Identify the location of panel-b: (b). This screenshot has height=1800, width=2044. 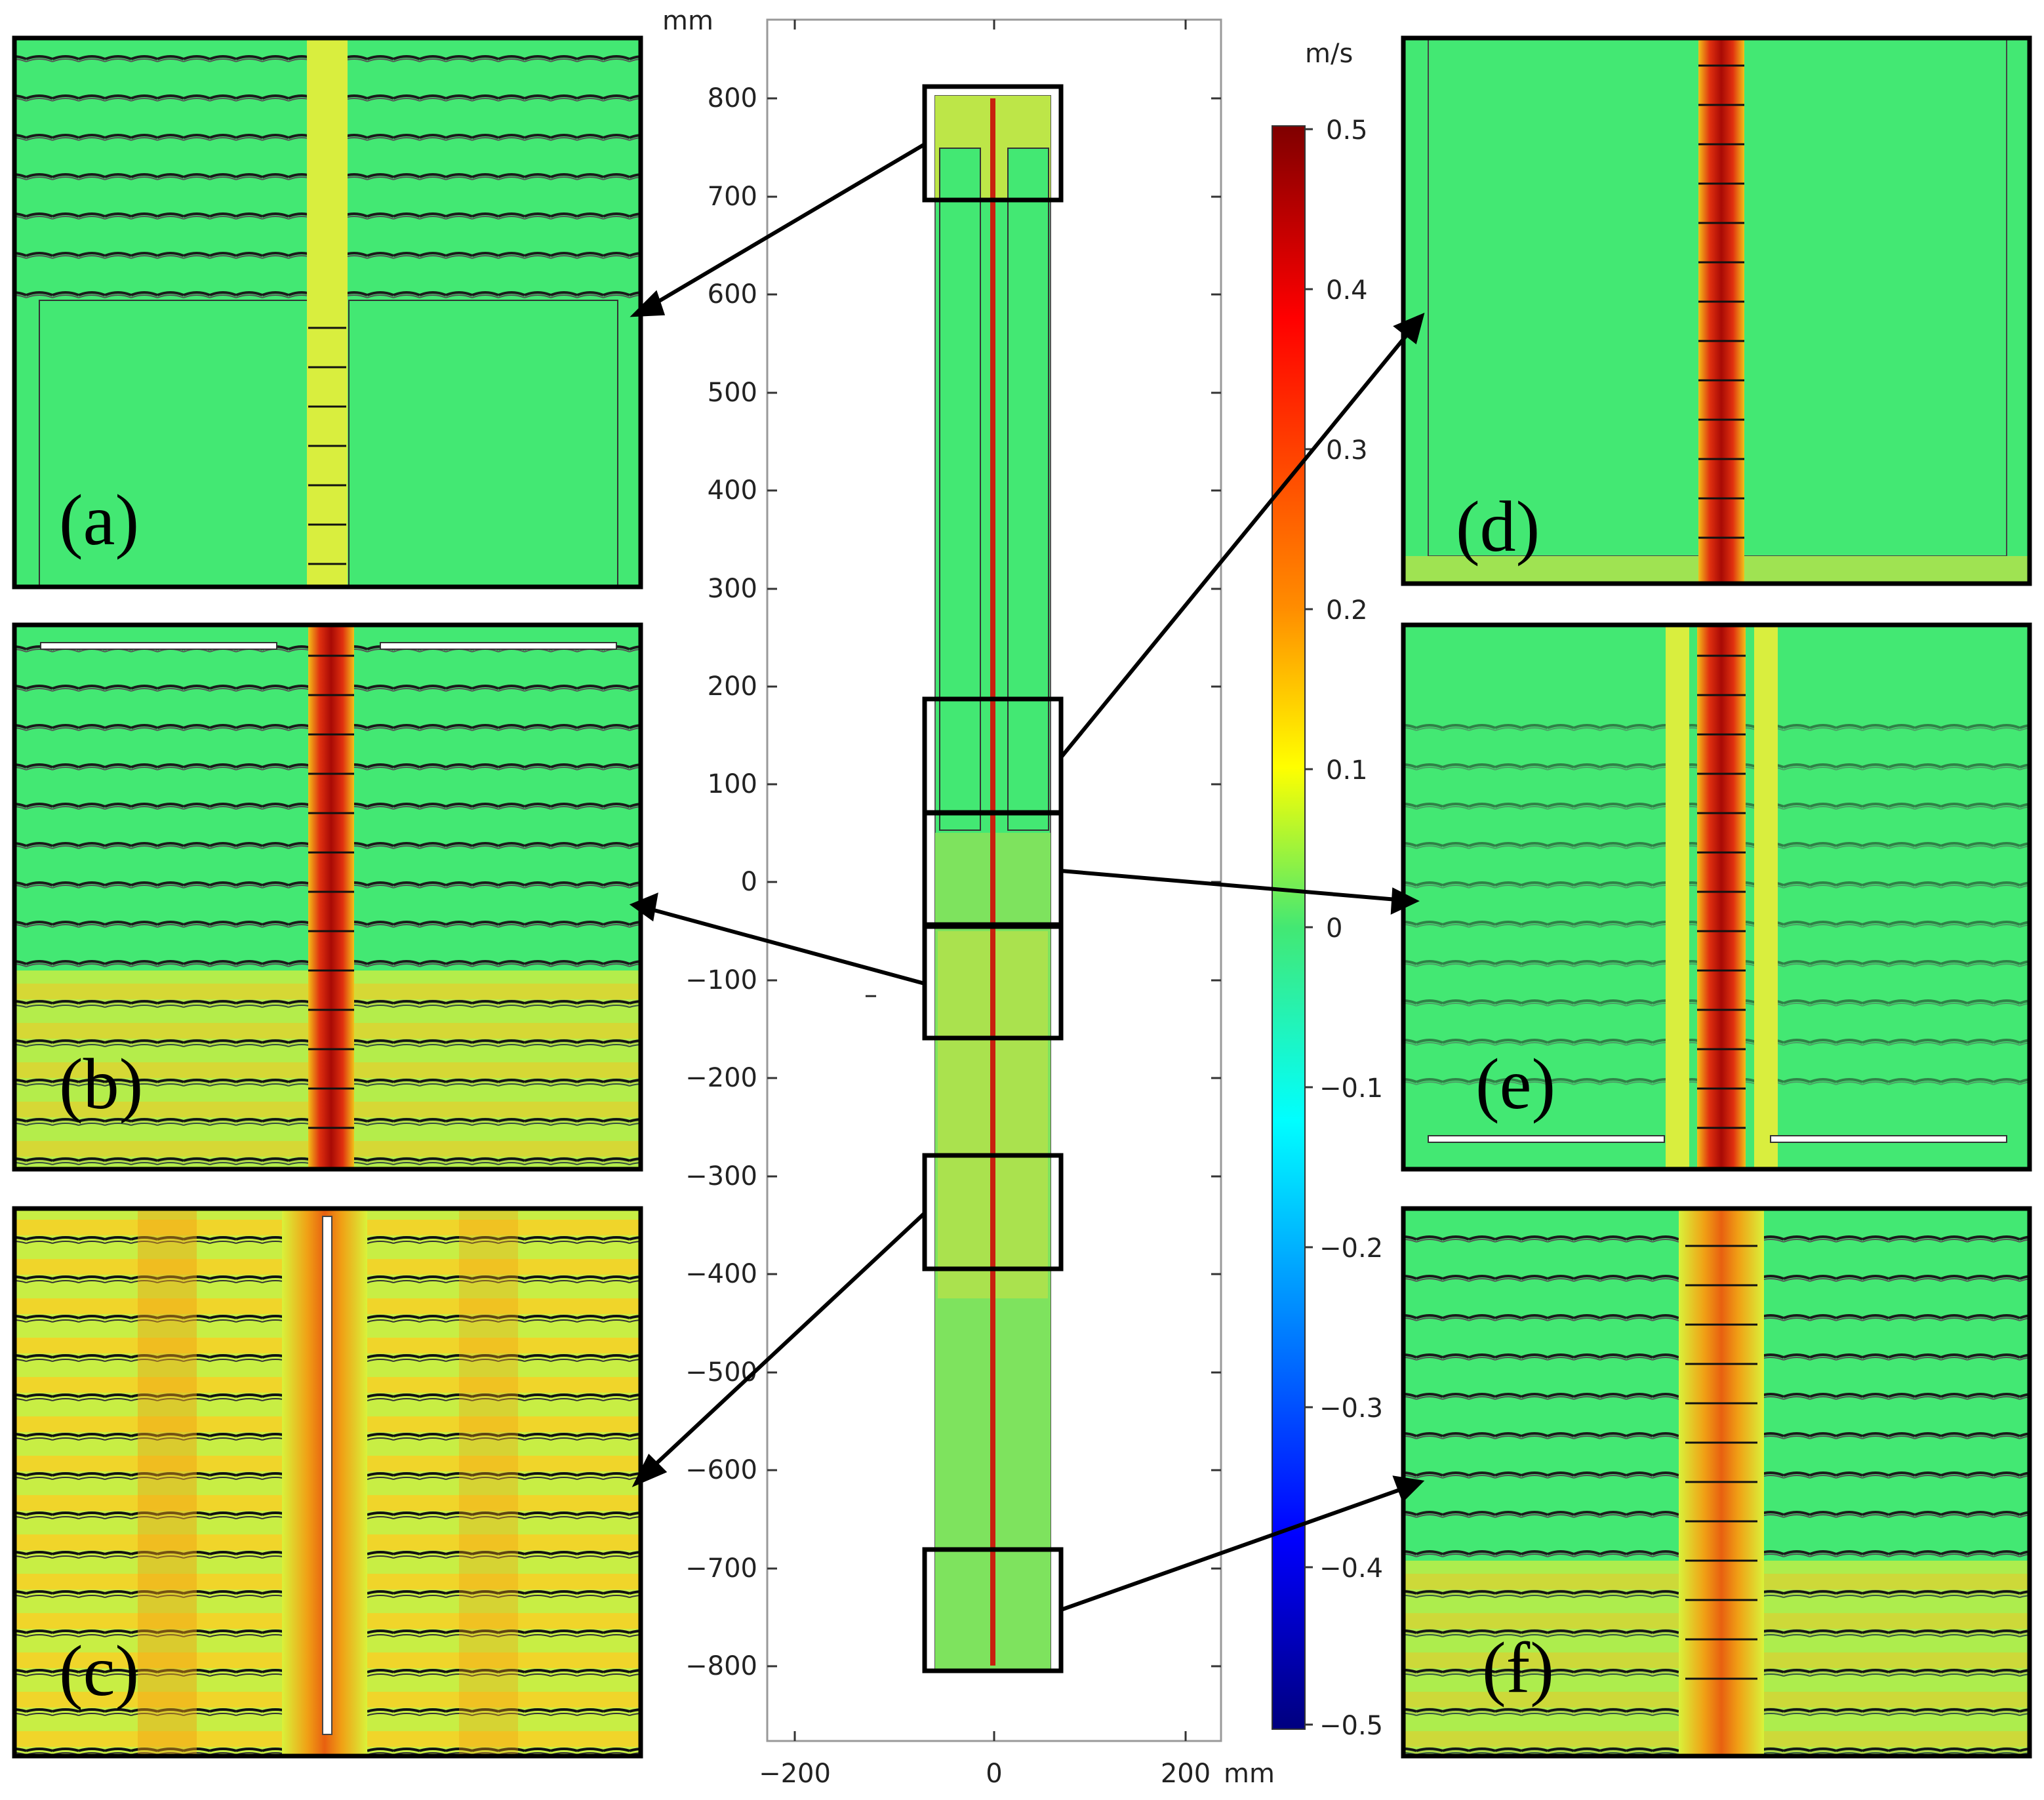
(327, 897).